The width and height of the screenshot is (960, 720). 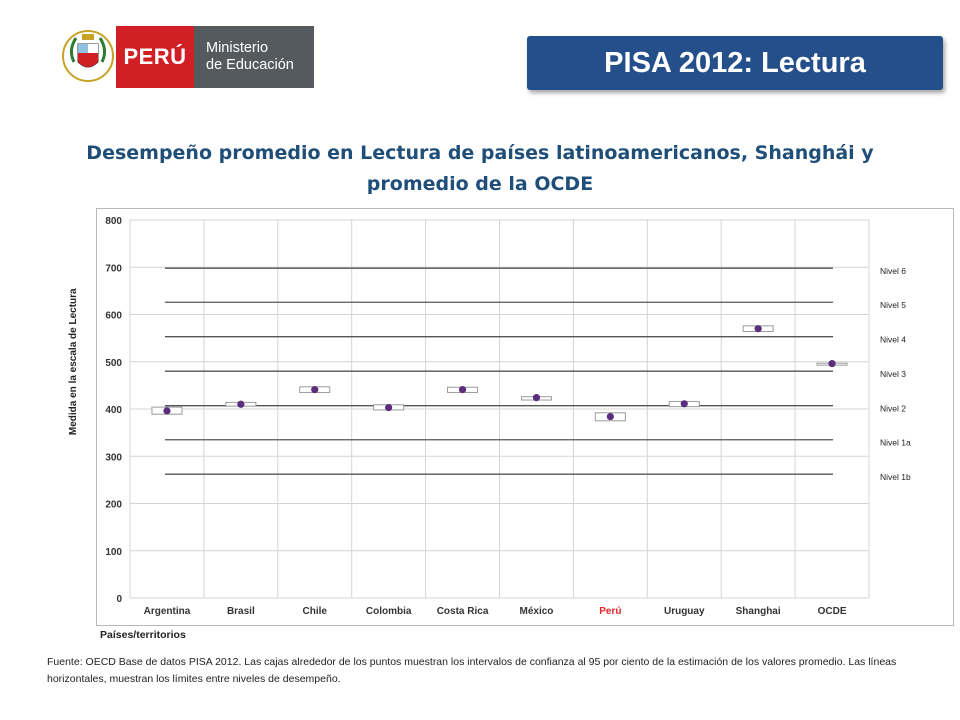 I want to click on x-tick-label: Chile, so click(x=315, y=611).